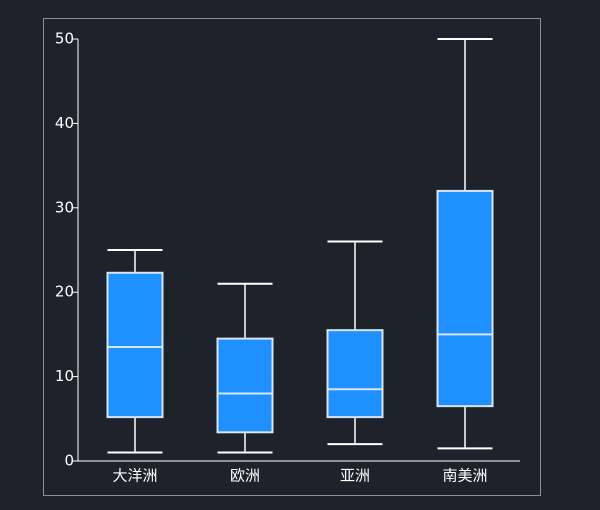  What do you see at coordinates (134, 476) in the screenshot?
I see `x-tick-label: 大洋洲` at bounding box center [134, 476].